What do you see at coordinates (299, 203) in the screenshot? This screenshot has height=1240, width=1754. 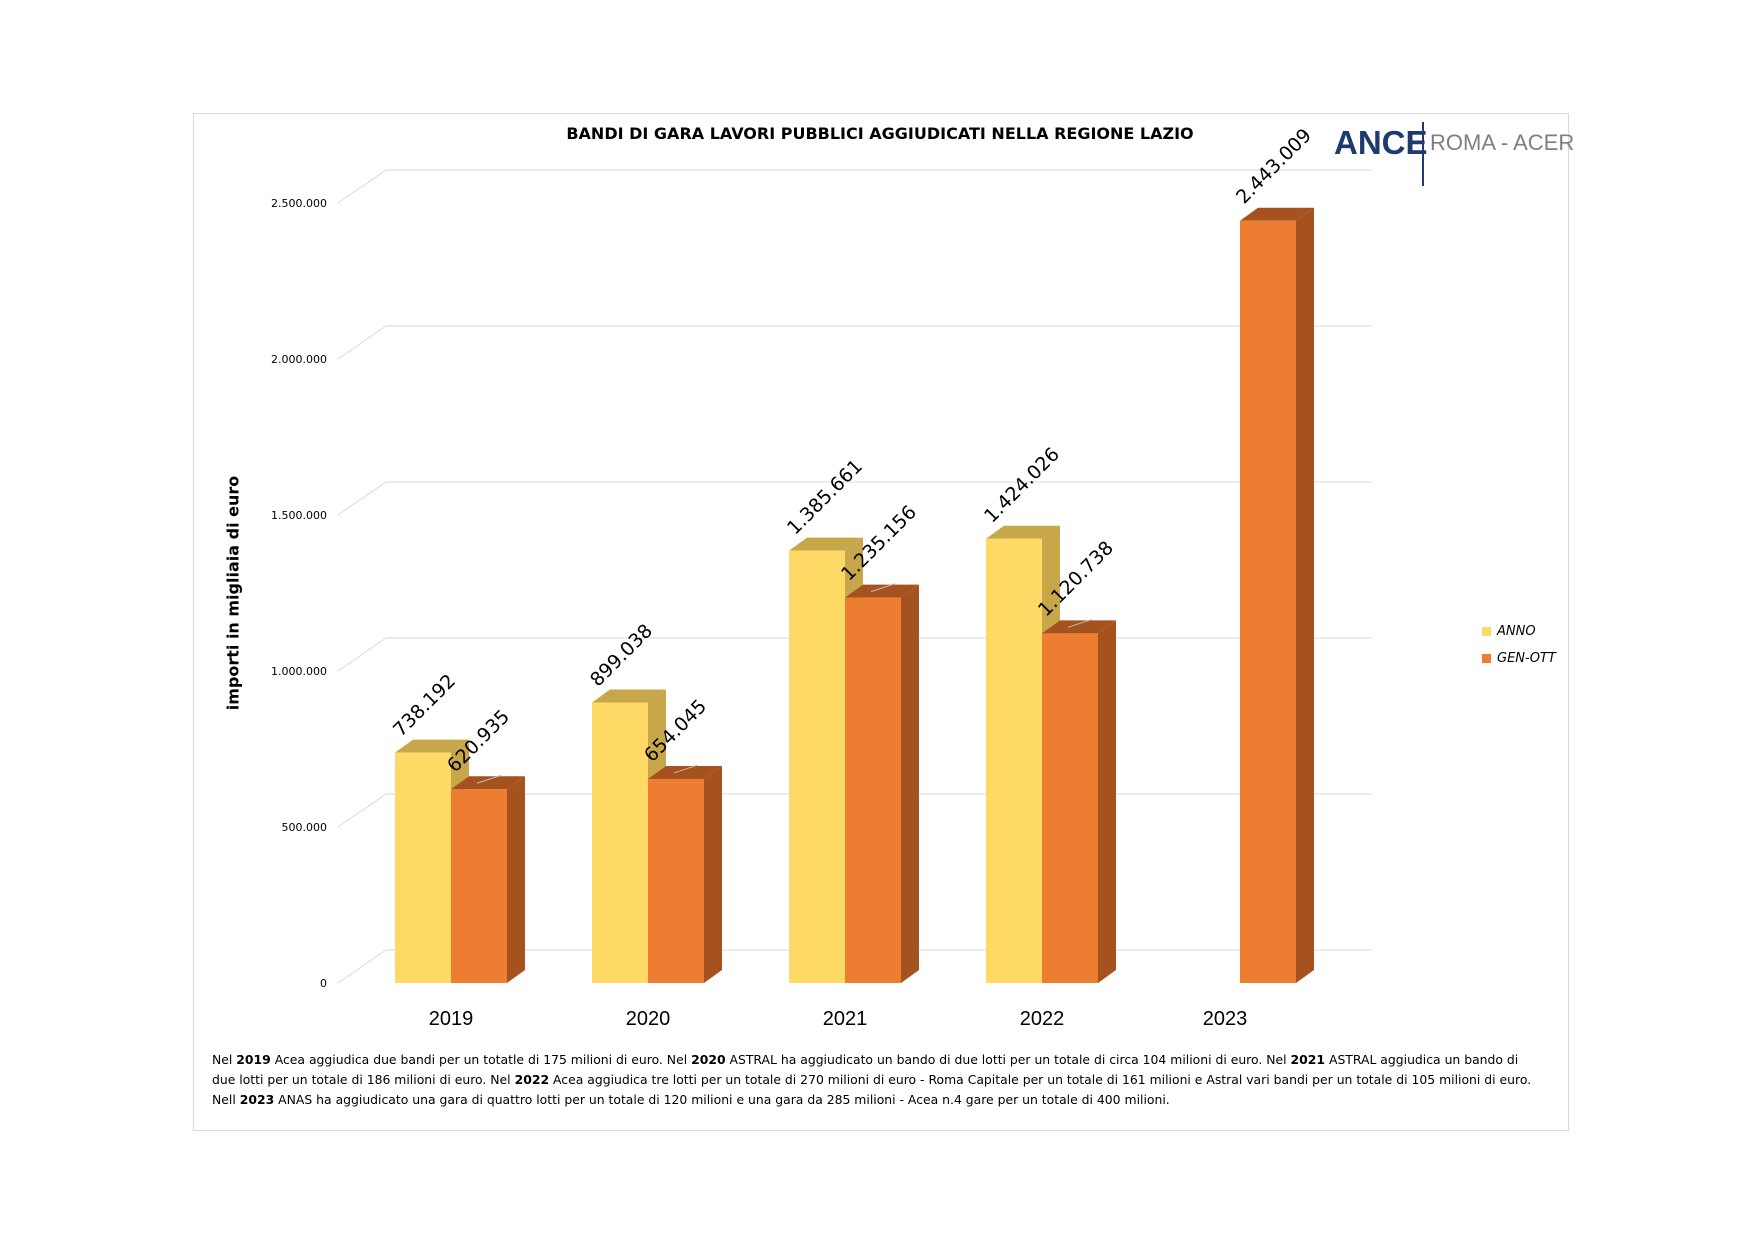 I see `y-tick-label: 2.500.000` at bounding box center [299, 203].